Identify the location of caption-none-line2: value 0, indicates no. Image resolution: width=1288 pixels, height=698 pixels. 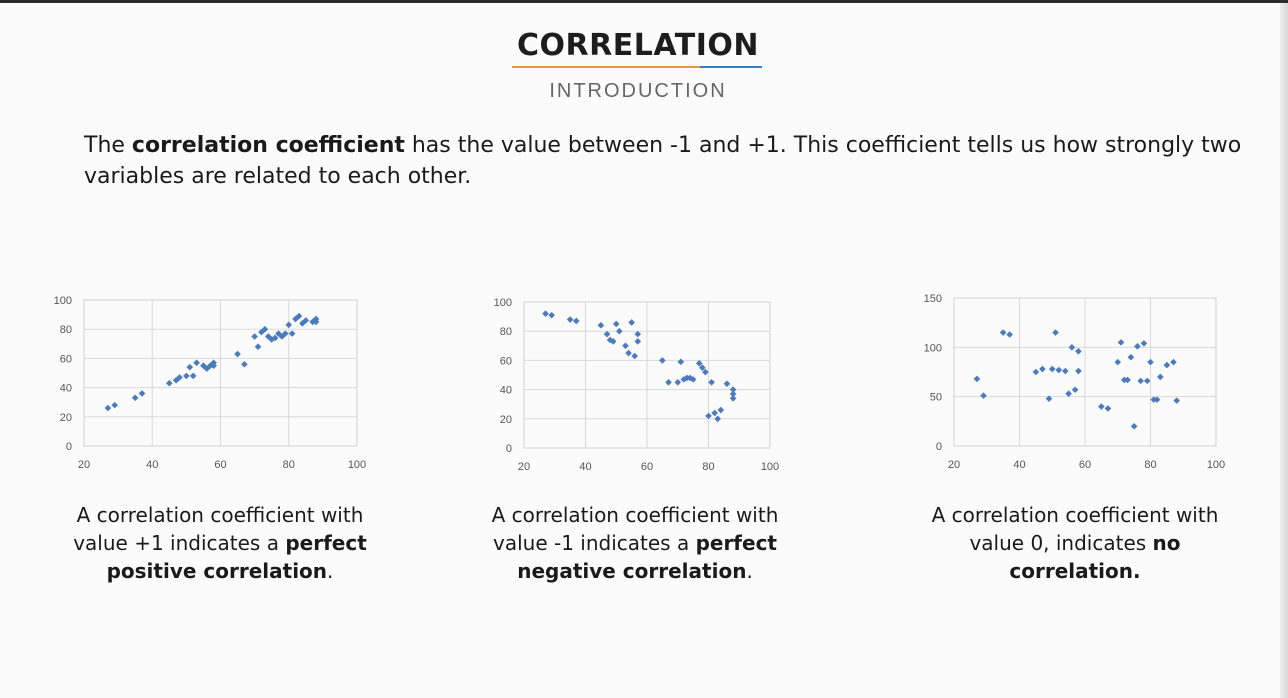
(1075, 543).